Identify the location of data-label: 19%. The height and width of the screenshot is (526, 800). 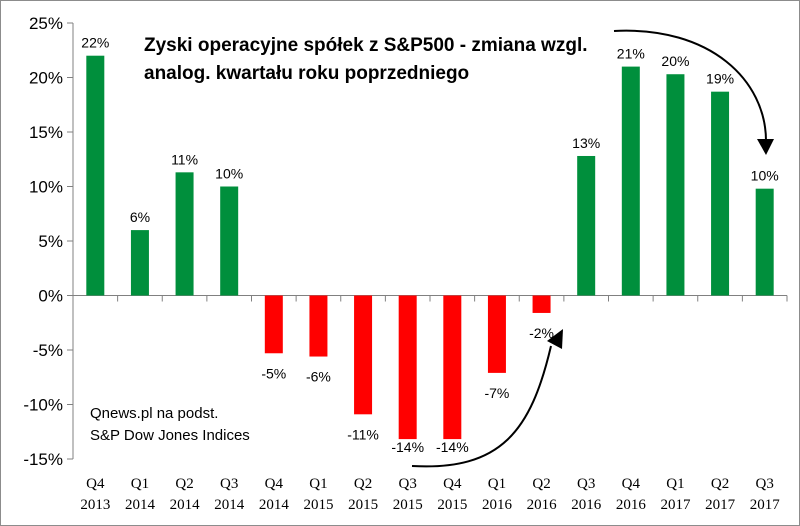
(720, 79).